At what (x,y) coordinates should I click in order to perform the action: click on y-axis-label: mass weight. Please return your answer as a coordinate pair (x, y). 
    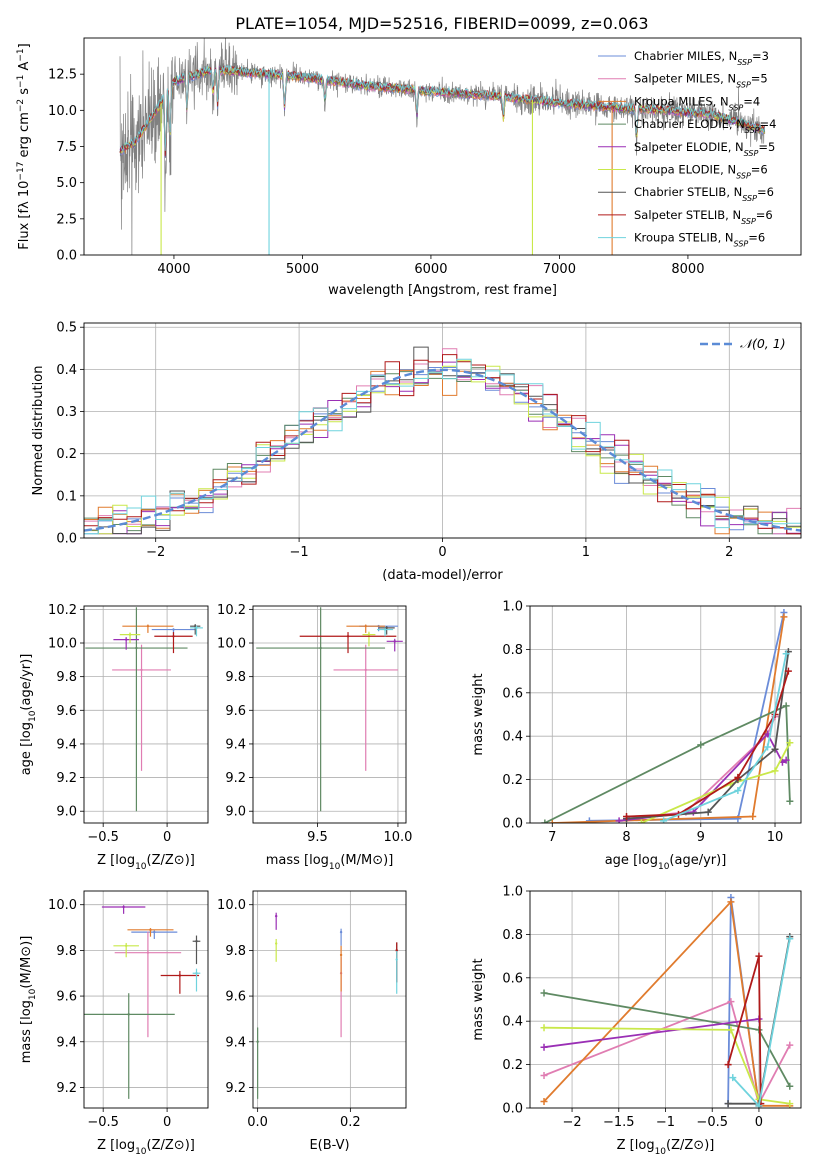
    Looking at the image, I should click on (478, 999).